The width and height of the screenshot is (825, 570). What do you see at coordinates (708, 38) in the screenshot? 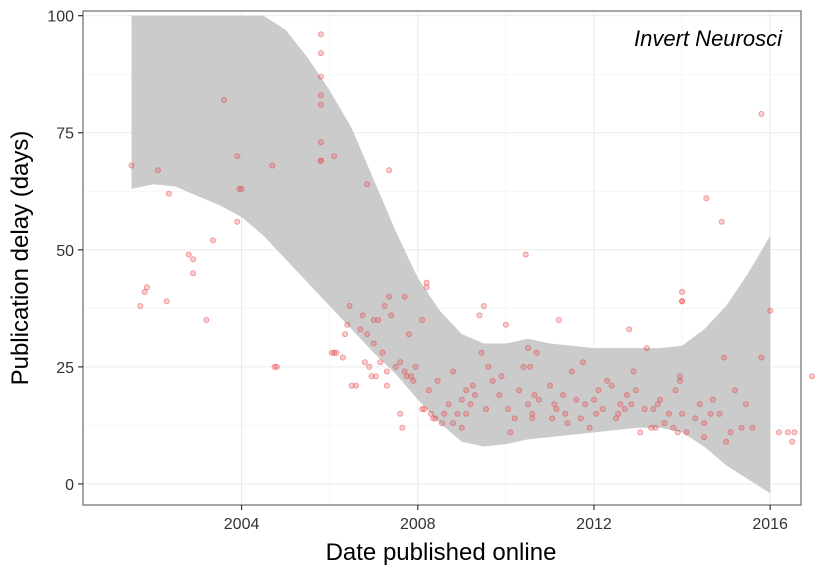
I see `panel-annotation: Invert Neurosci` at bounding box center [708, 38].